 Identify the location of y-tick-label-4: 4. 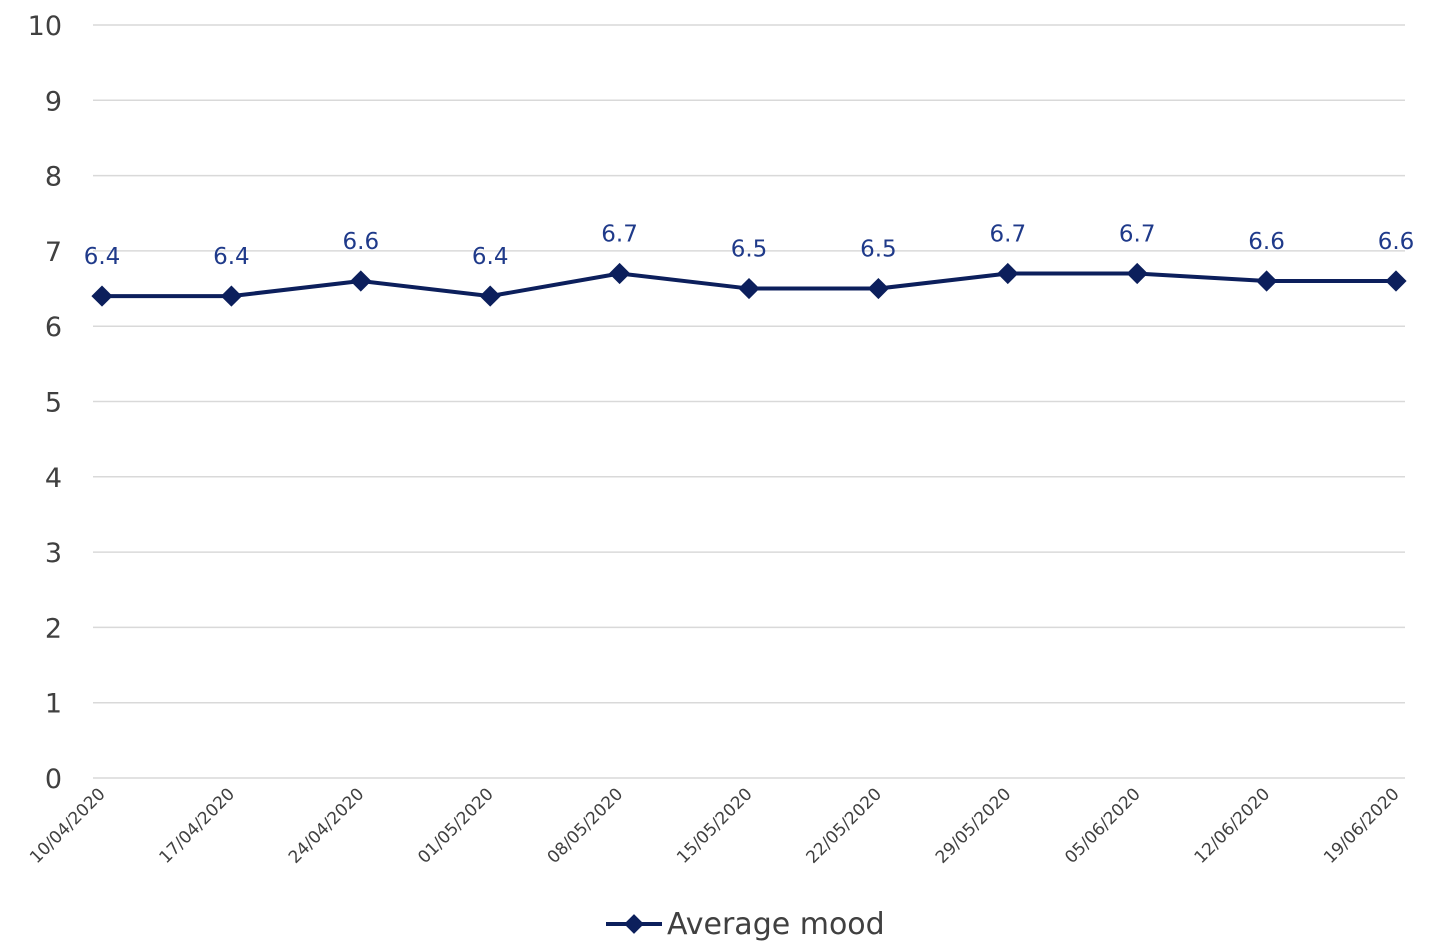
(53, 478).